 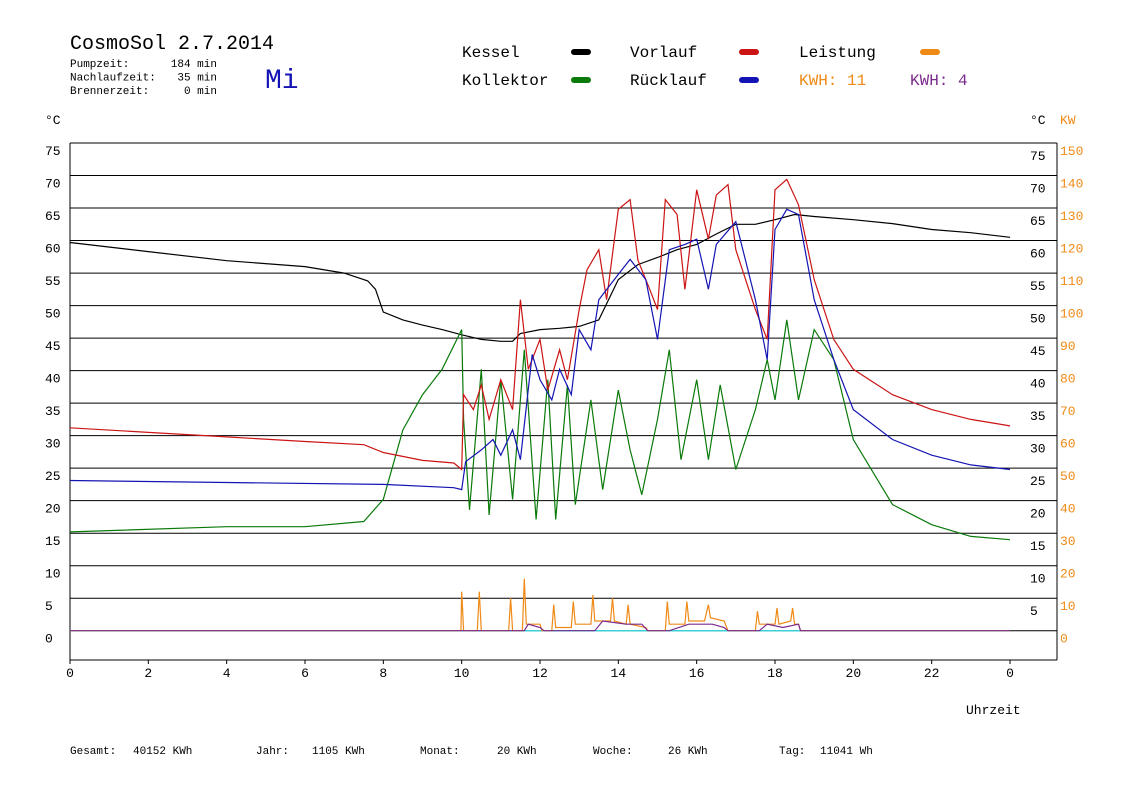 What do you see at coordinates (932, 673) in the screenshot?
I see `x-tick-label: 22` at bounding box center [932, 673].